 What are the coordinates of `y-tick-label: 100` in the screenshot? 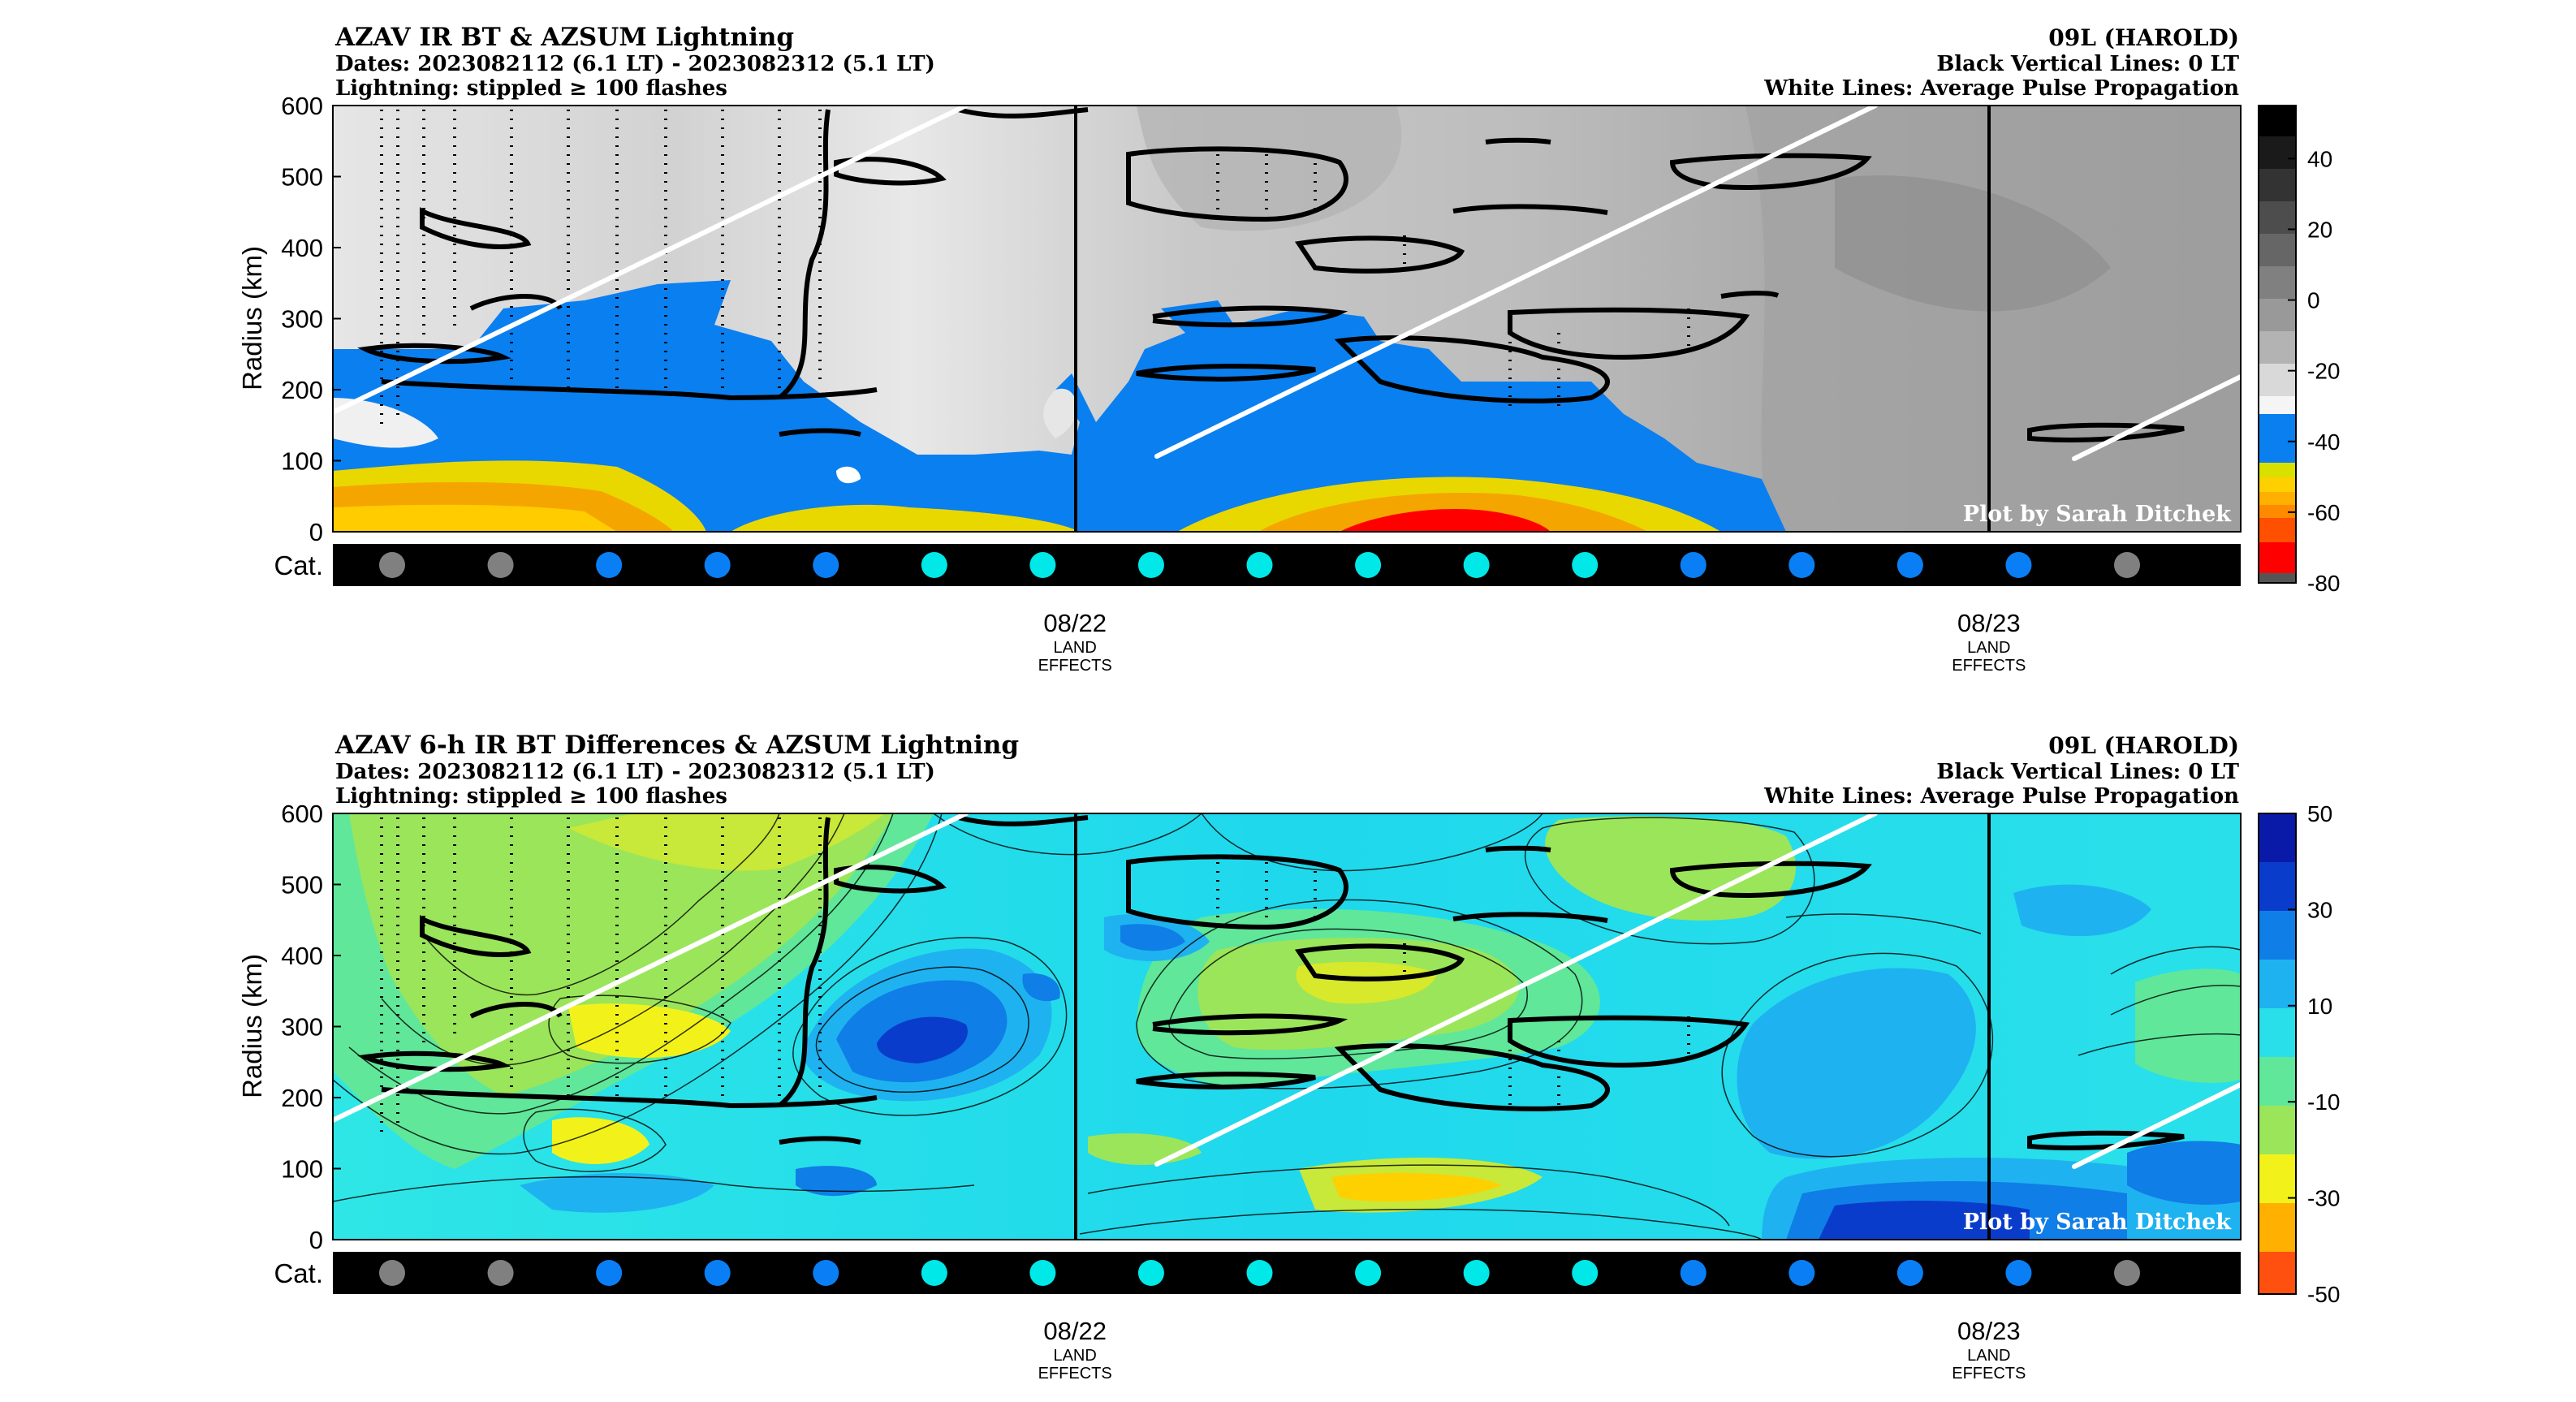 It's located at (302, 461).